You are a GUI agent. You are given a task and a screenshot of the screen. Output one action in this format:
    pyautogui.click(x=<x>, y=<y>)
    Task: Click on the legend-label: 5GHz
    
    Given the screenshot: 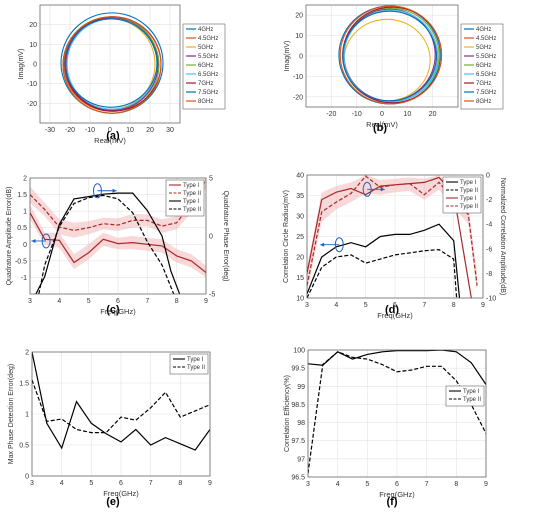 What is the action you would take?
    pyautogui.click(x=205, y=48)
    